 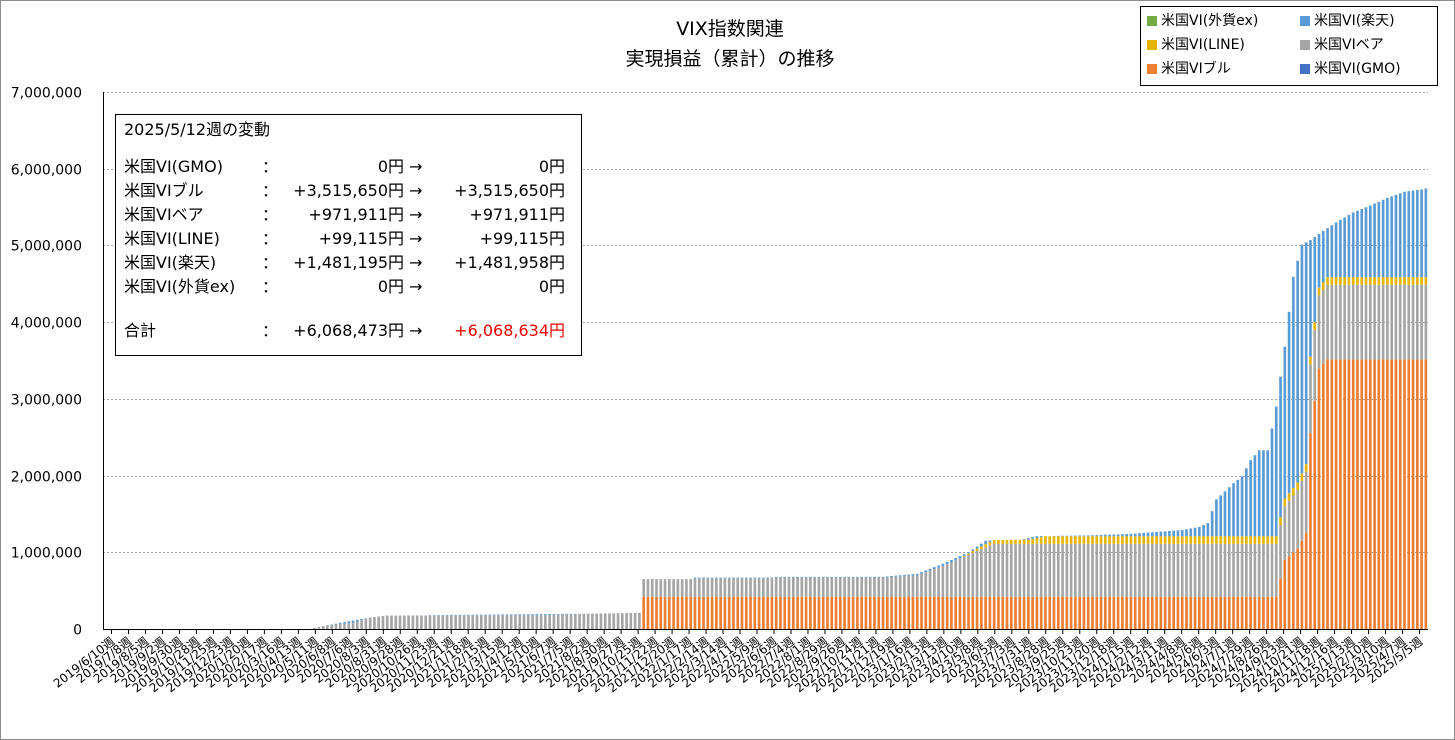 I want to click on legend-item-gmo: 米国VI(GMO), so click(x=1350, y=69).